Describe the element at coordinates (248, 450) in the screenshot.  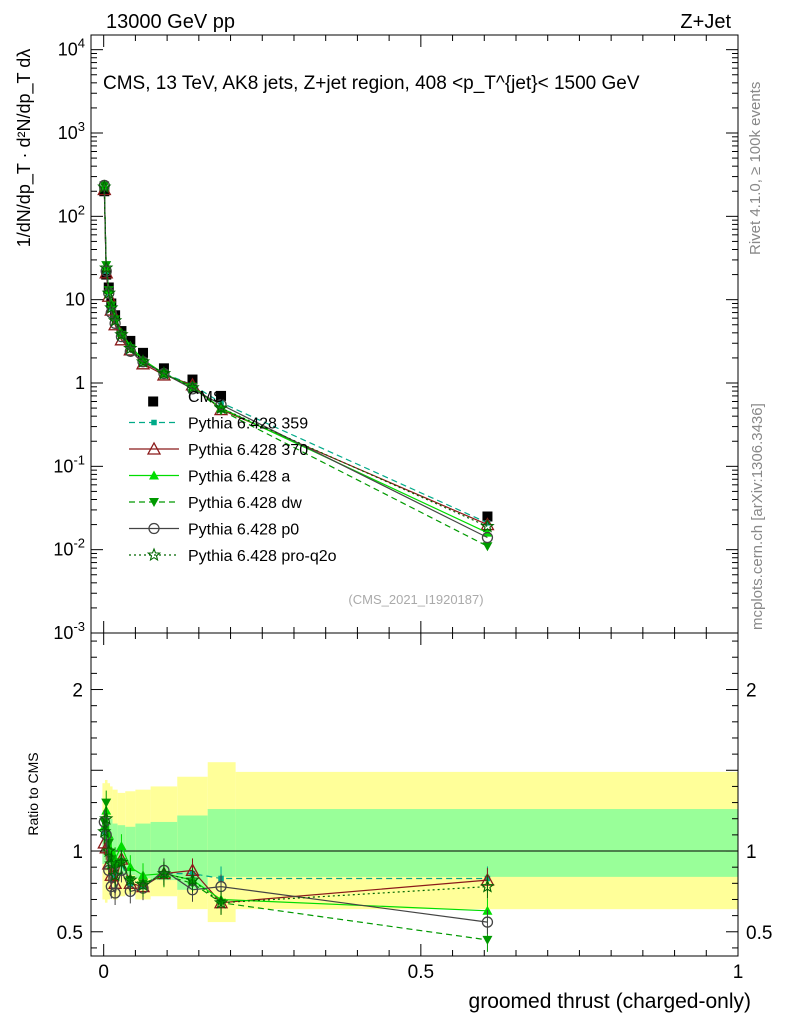
I see `legend-label: Pythia 6.428 370` at that location.